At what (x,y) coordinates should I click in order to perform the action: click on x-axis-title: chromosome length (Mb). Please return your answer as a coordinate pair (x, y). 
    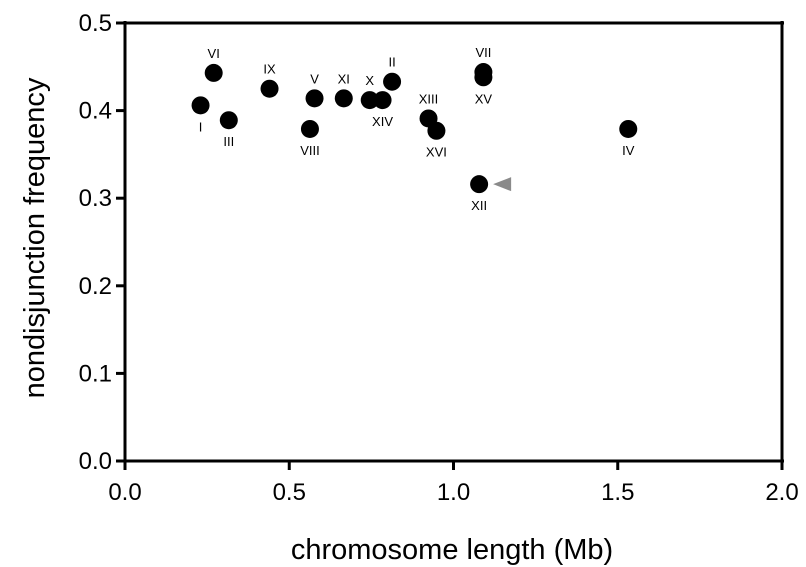
    Looking at the image, I should click on (452, 550).